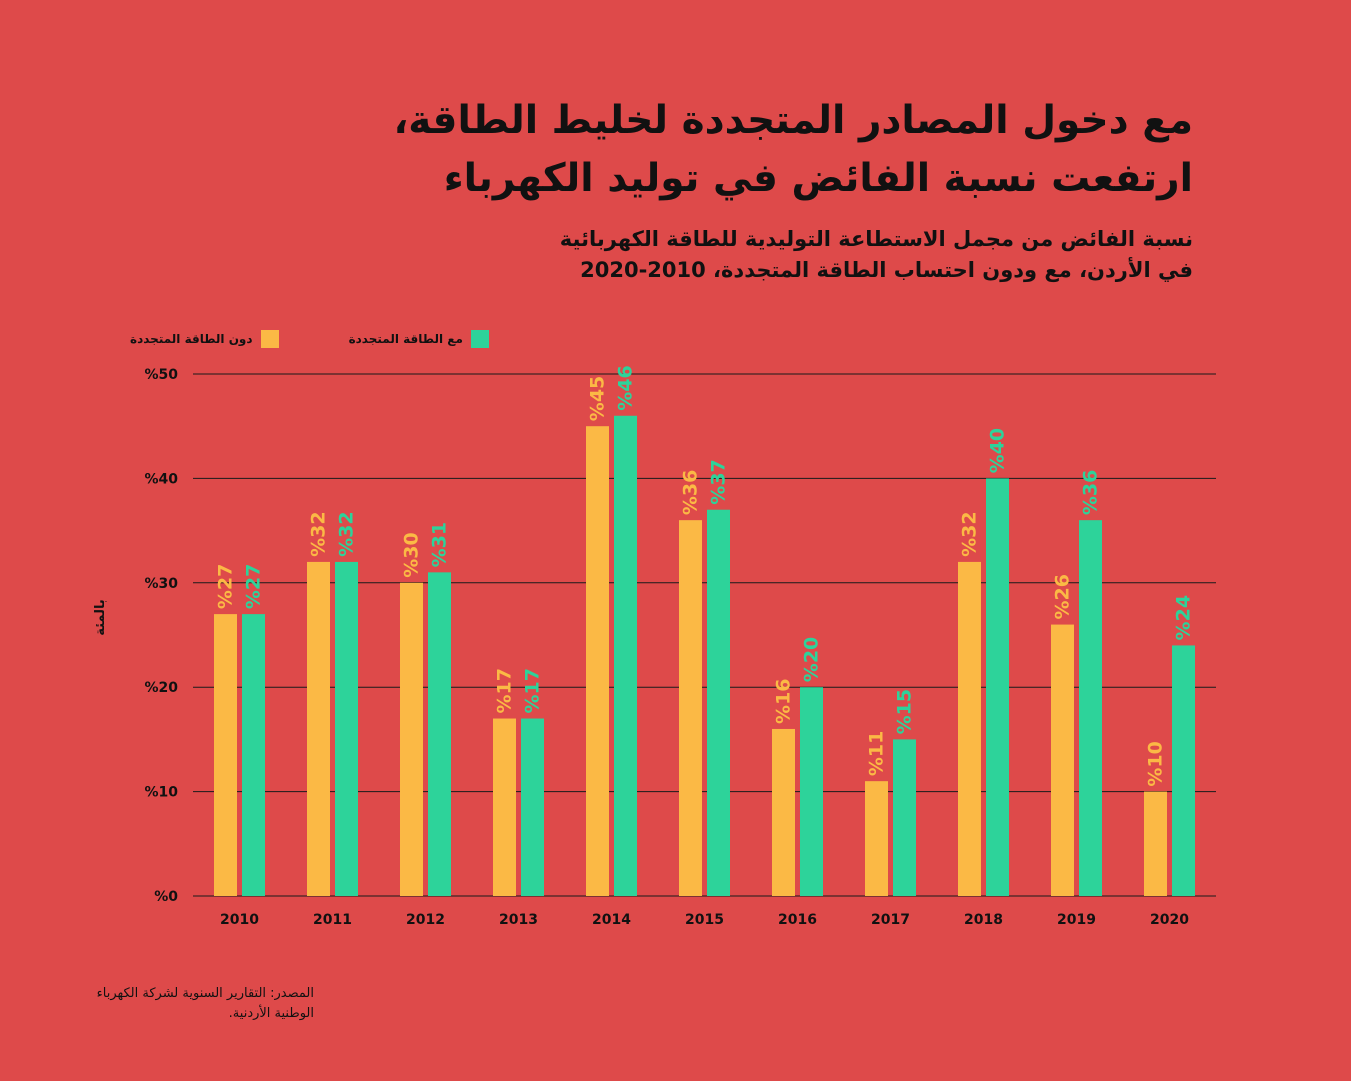  What do you see at coordinates (239, 920) in the screenshot?
I see `x-tick-label: 2010` at bounding box center [239, 920].